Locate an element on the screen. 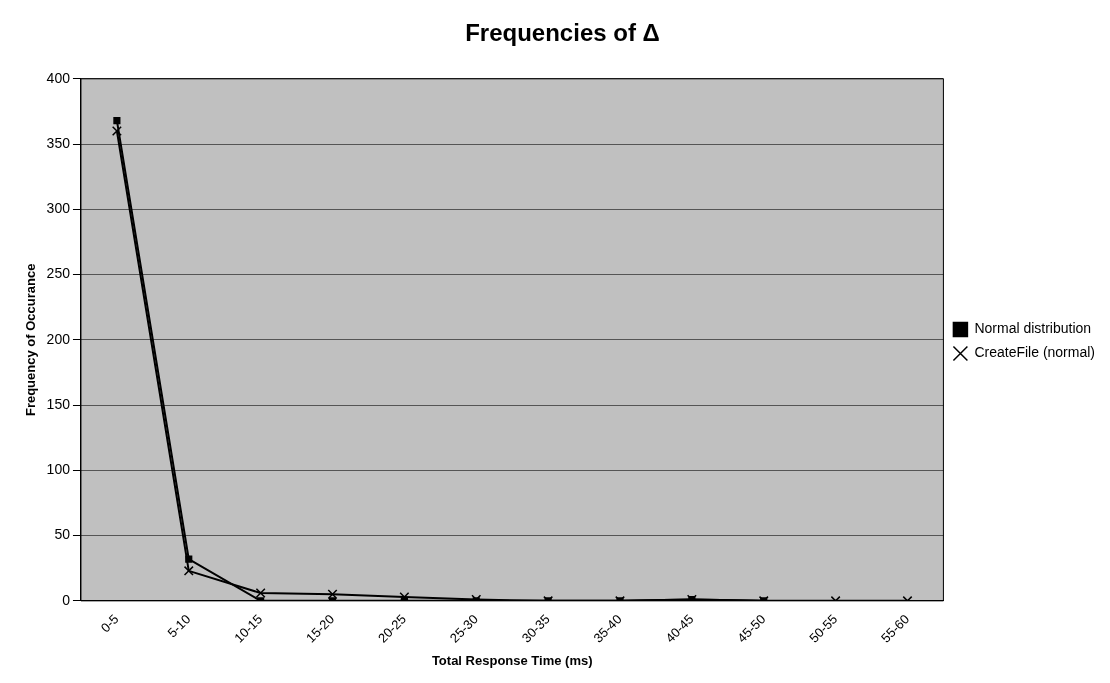 This screenshot has width=1110, height=683. y-tick-label: 250 is located at coordinates (58, 273).